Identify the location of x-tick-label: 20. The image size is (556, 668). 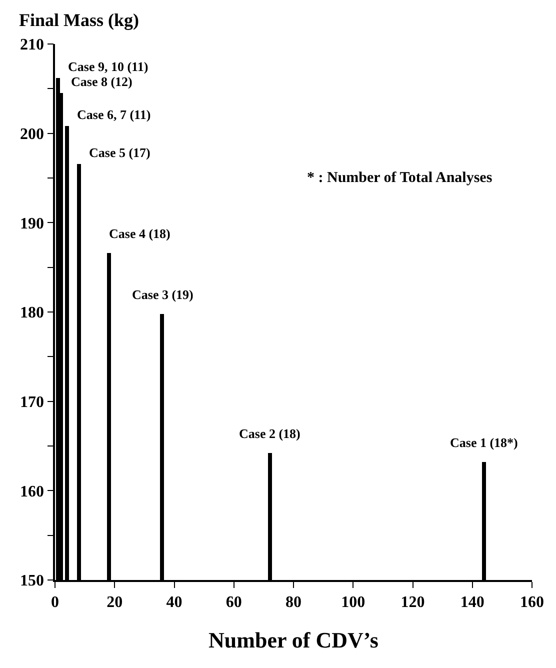
(114, 602).